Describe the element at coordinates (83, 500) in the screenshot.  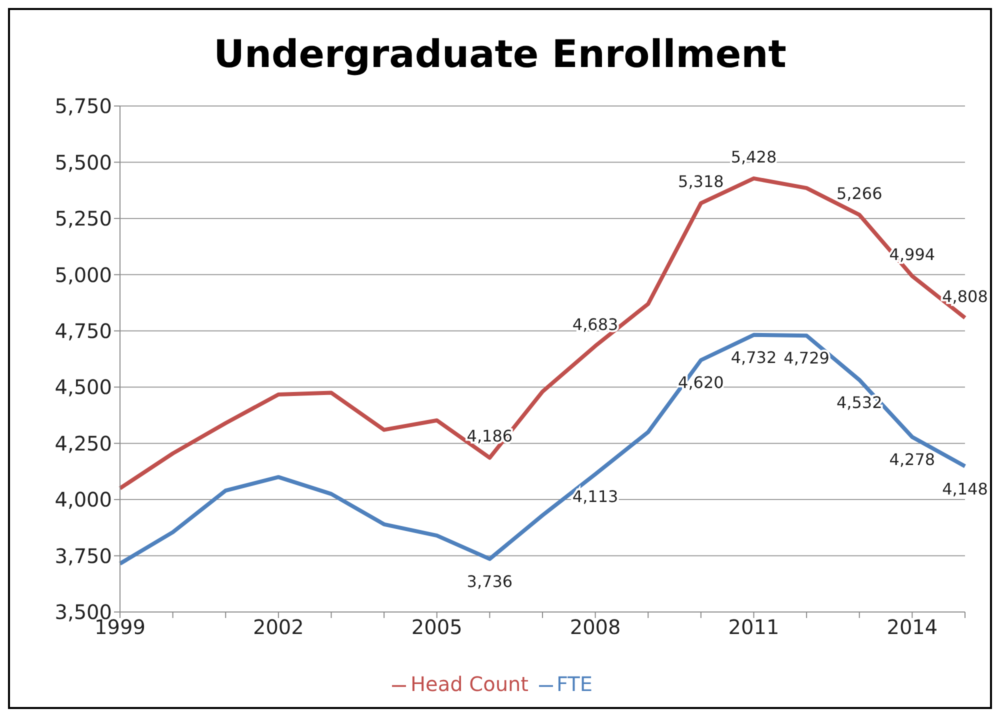
I see `y-tick-label: 4,000` at that location.